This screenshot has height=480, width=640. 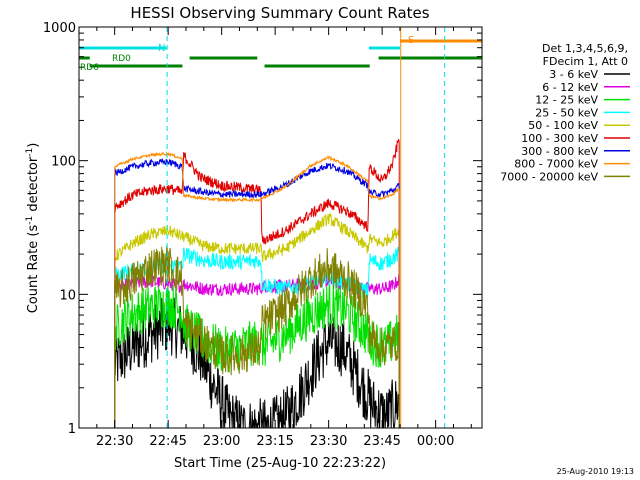 I want to click on y-axis-label-mid: detector, so click(x=33, y=186).